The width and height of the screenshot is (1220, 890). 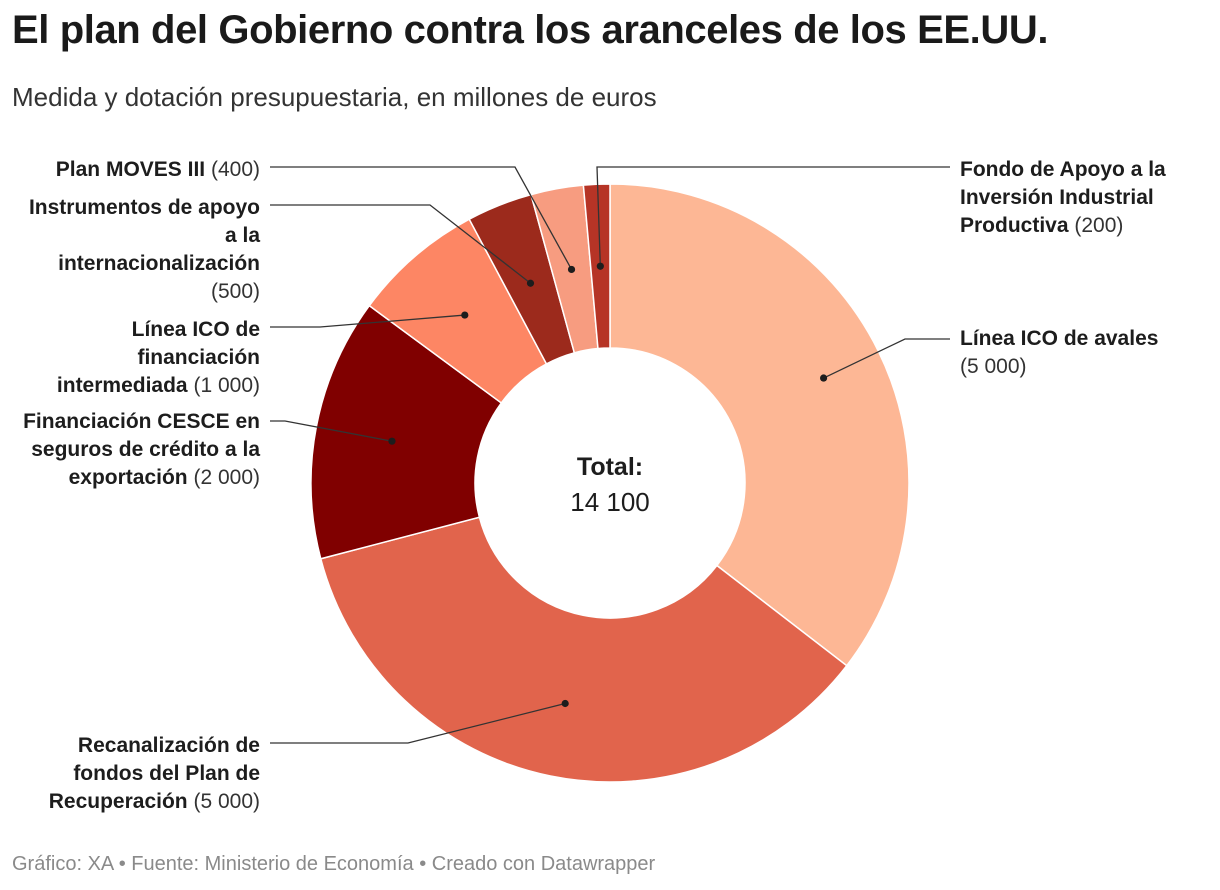 What do you see at coordinates (235, 291) in the screenshot?
I see `slice-label-value: (500)` at bounding box center [235, 291].